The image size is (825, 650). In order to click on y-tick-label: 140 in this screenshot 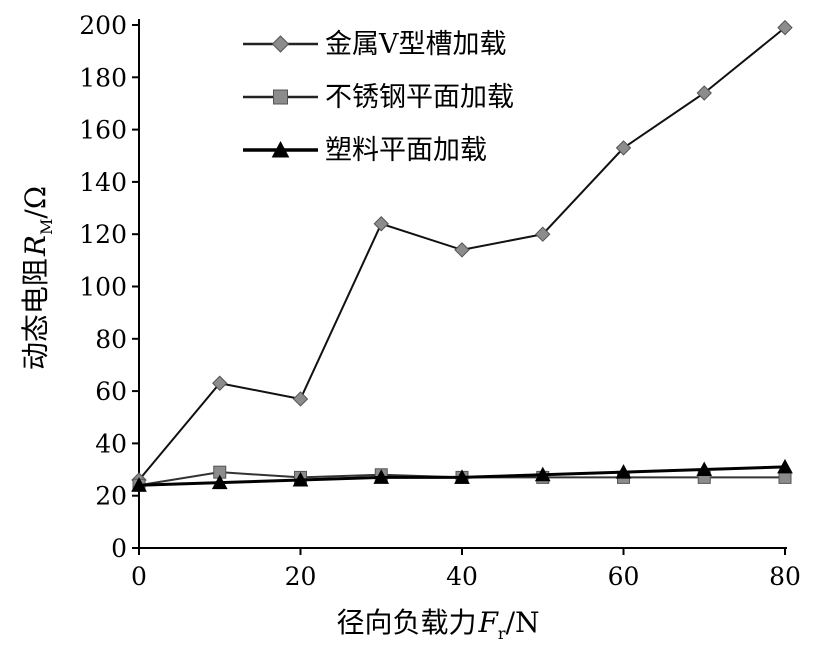, I will do `click(103, 182)`.